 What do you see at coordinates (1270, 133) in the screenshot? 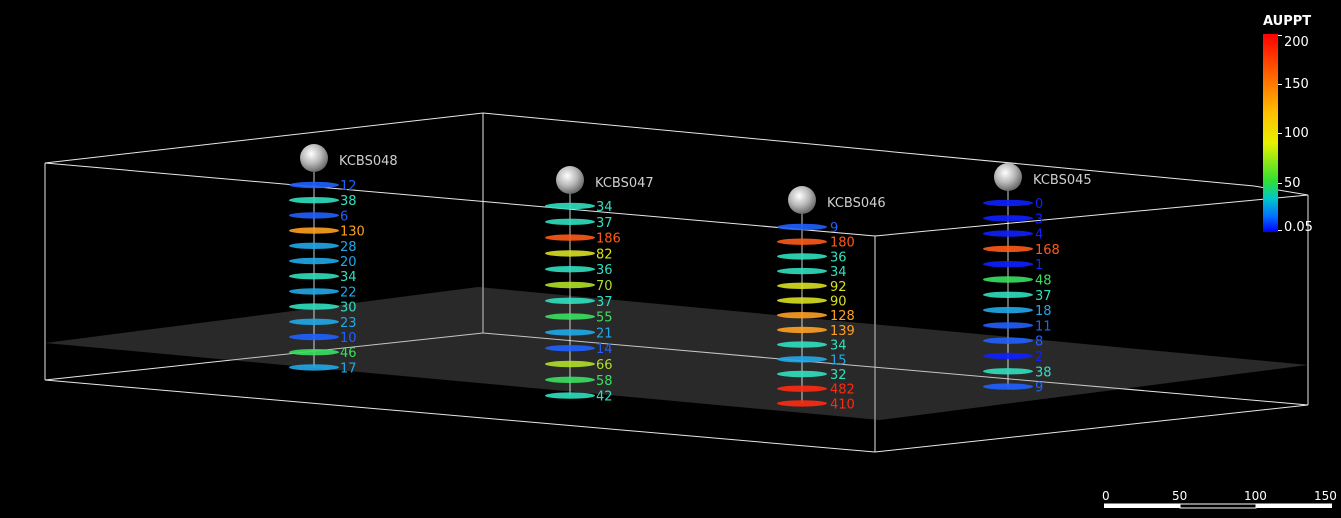
I see `legend-colorbar` at bounding box center [1270, 133].